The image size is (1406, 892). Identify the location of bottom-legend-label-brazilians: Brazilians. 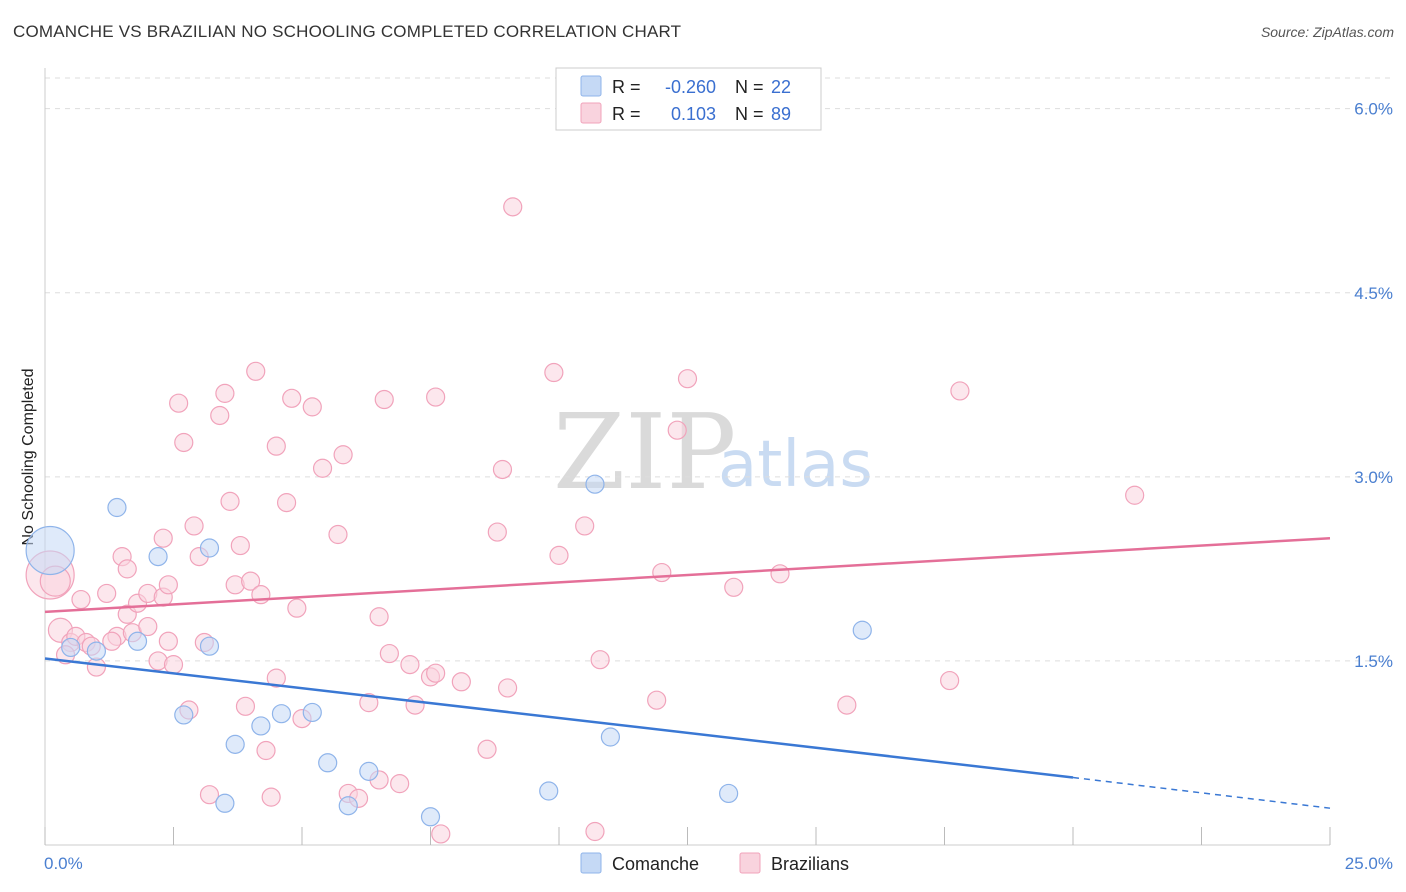
(810, 864).